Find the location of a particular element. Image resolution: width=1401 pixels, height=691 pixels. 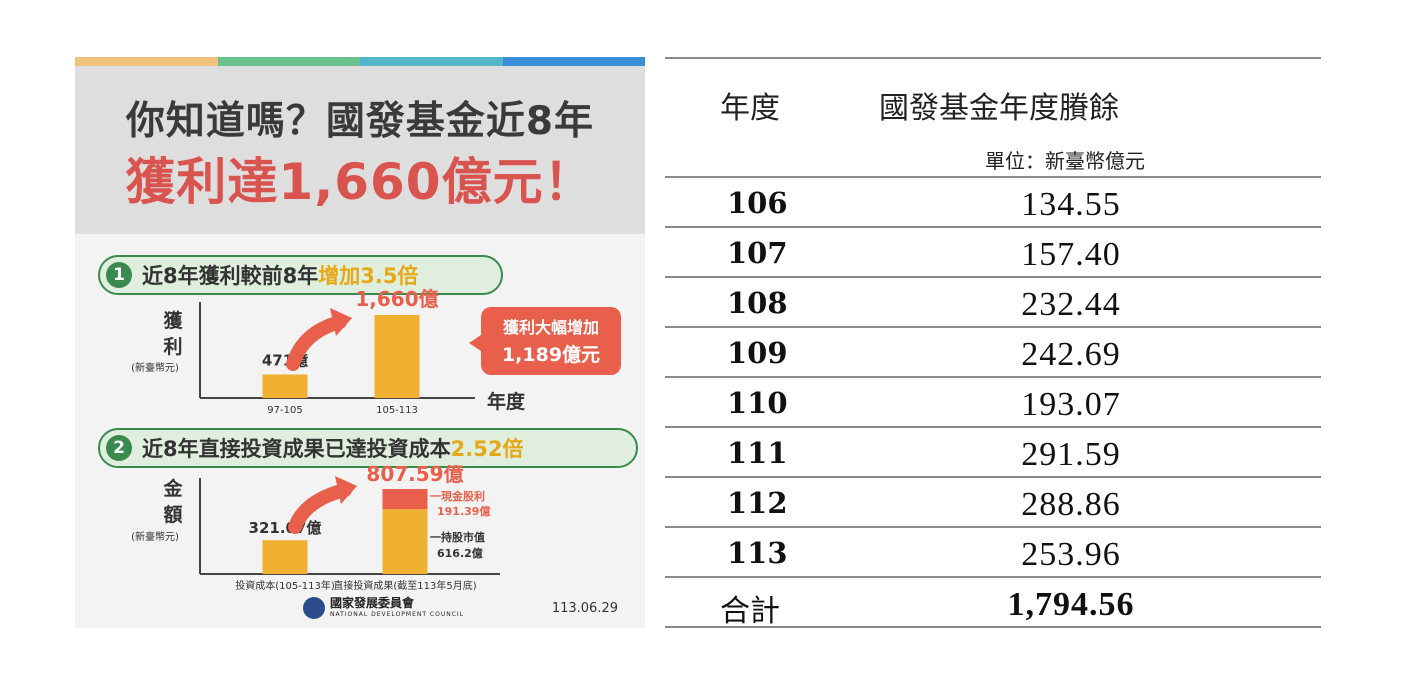

table-row: 107 157.40 is located at coordinates (993, 253).